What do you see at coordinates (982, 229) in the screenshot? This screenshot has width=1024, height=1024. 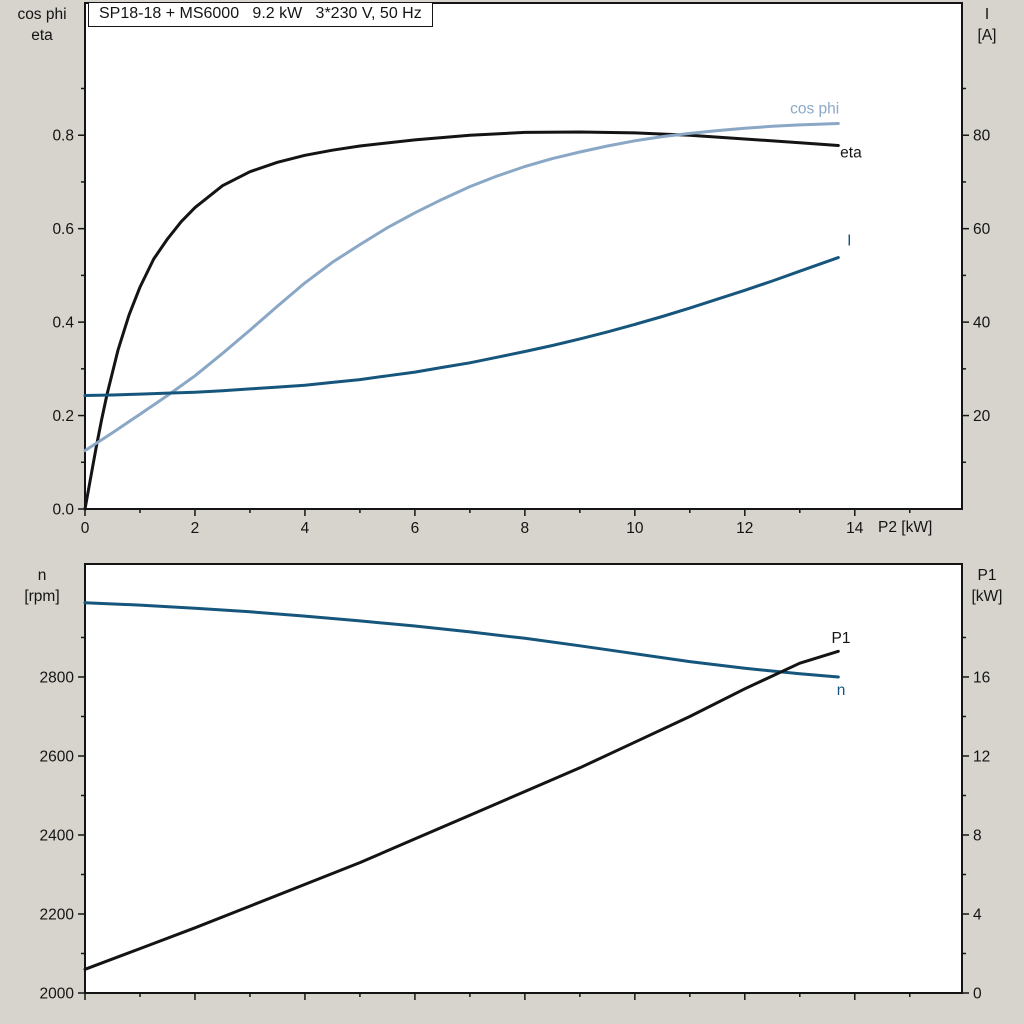 I see `tick-label: 60` at bounding box center [982, 229].